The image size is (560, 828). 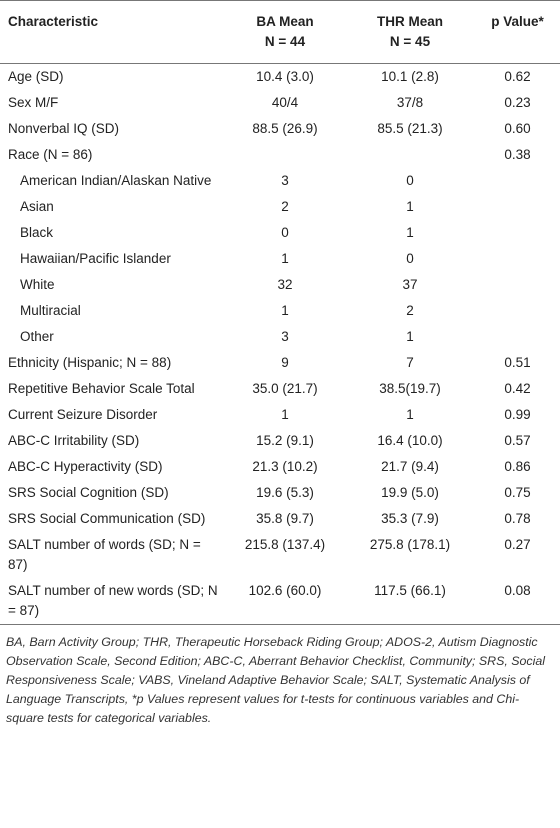 What do you see at coordinates (517, 466) in the screenshot?
I see `cell: 0.86` at bounding box center [517, 466].